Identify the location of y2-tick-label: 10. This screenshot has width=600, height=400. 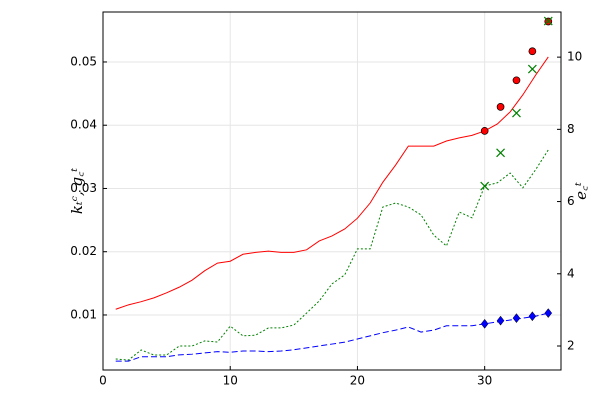
(574, 57).